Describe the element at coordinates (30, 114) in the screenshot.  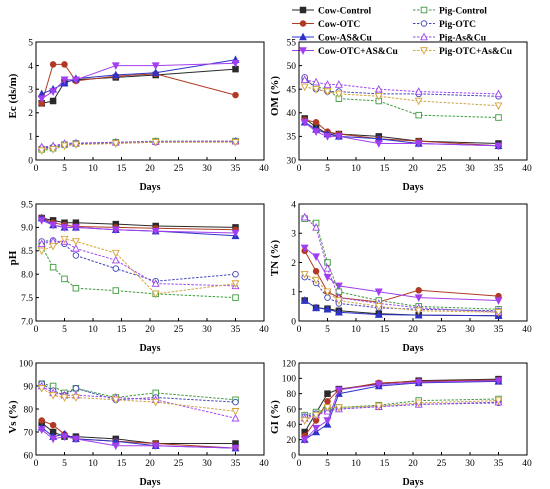
I see `y-tick-label: 2` at that location.